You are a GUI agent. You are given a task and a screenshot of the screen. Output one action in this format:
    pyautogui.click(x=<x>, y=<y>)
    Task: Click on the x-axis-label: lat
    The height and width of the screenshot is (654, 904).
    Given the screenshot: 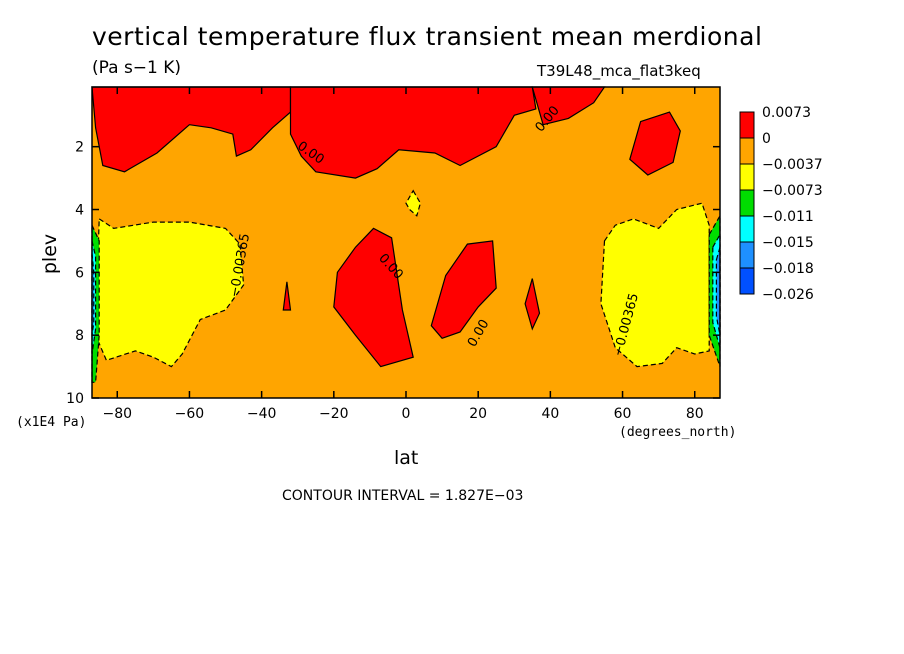 What is the action you would take?
    pyautogui.click(x=406, y=458)
    